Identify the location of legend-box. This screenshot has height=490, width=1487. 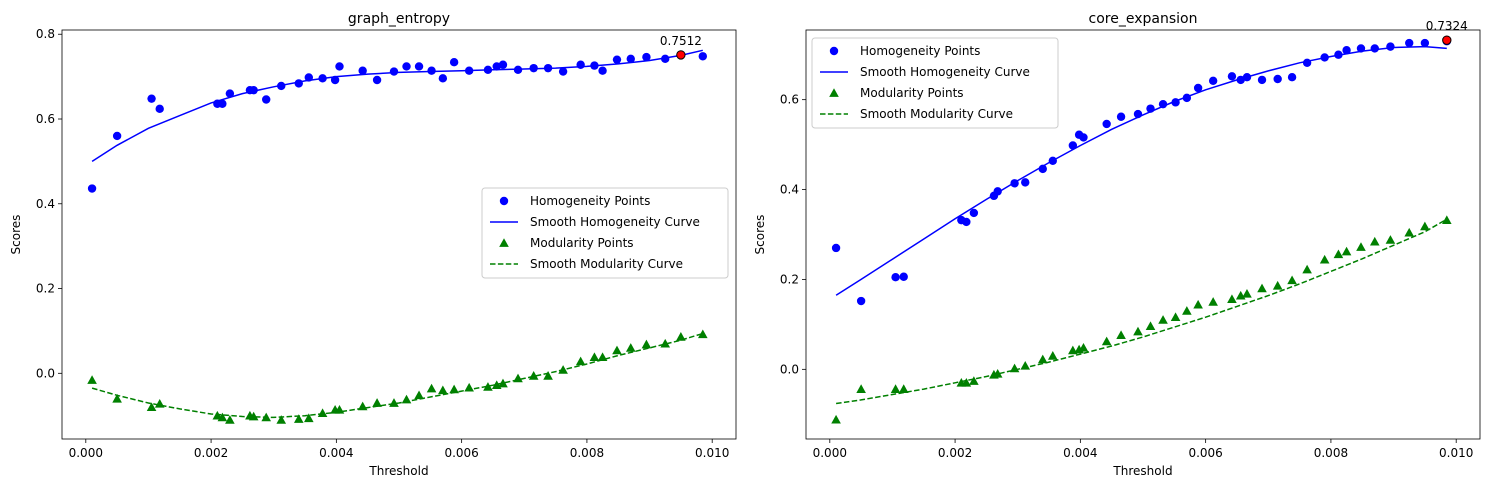
(605, 233).